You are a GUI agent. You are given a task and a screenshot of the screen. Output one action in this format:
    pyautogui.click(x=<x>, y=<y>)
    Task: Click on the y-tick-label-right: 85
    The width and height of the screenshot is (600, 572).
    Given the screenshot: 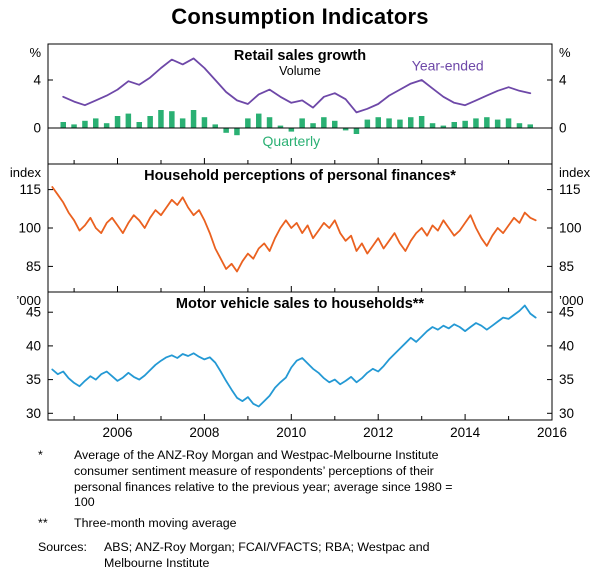 What is the action you would take?
    pyautogui.click(x=566, y=266)
    